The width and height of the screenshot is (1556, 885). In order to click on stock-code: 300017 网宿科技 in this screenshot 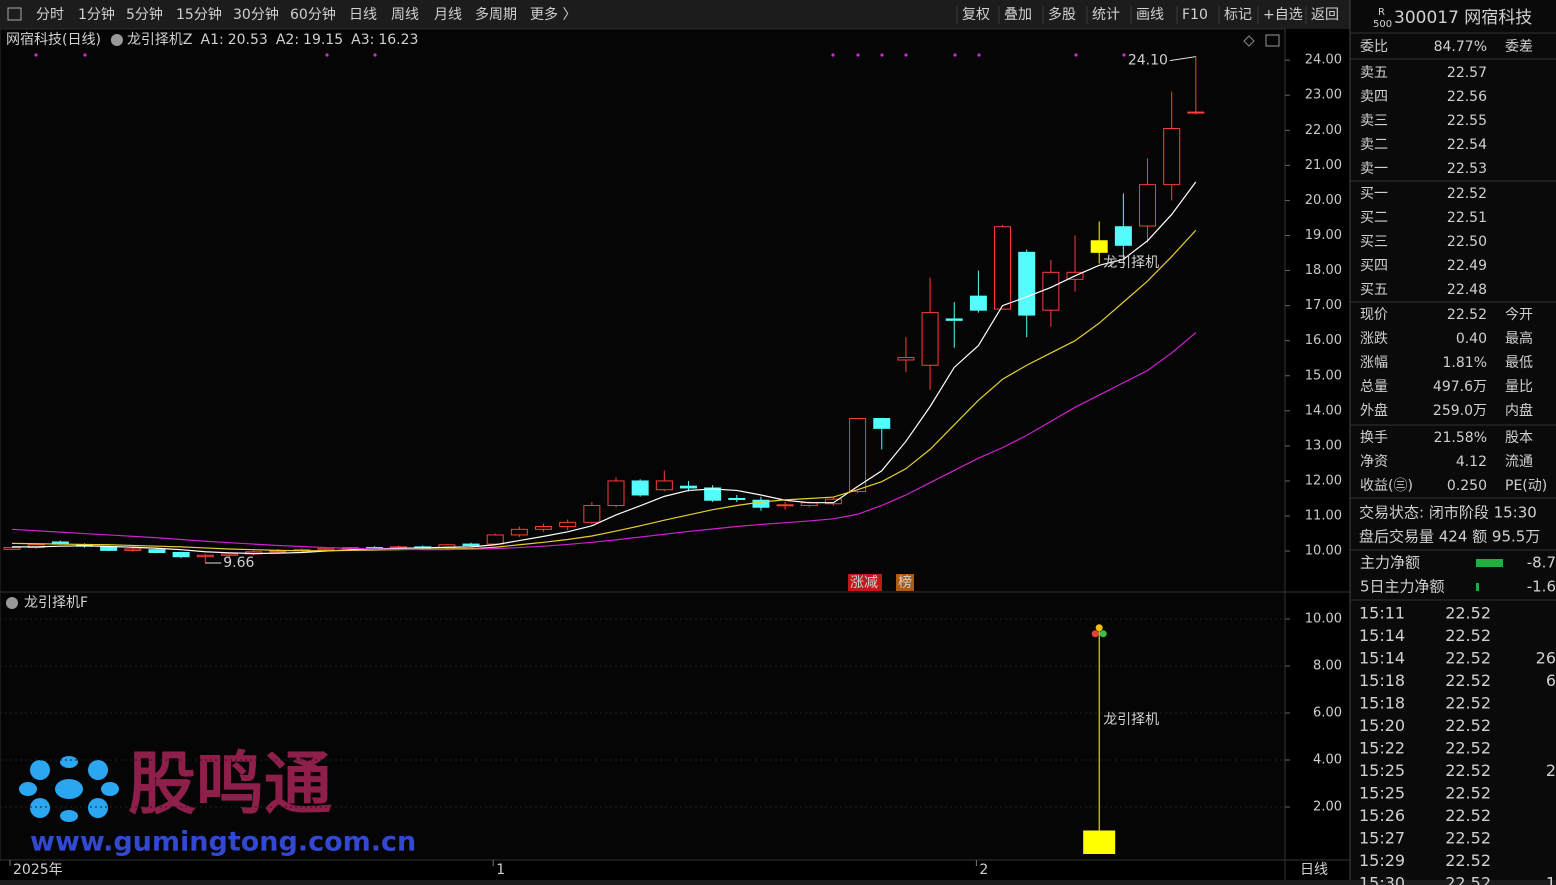, I will do `click(1463, 18)`.